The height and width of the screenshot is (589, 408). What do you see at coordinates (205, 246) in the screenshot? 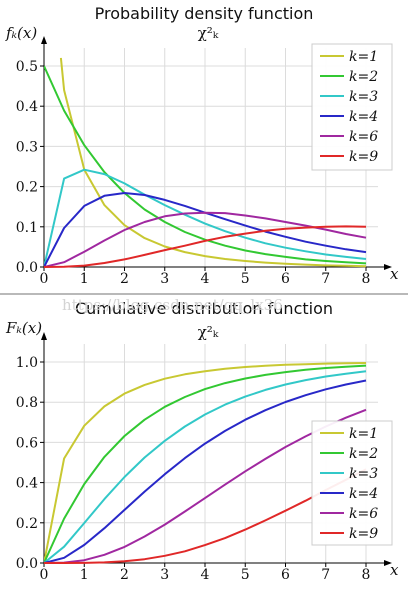
I see `series-line-k9` at bounding box center [205, 246].